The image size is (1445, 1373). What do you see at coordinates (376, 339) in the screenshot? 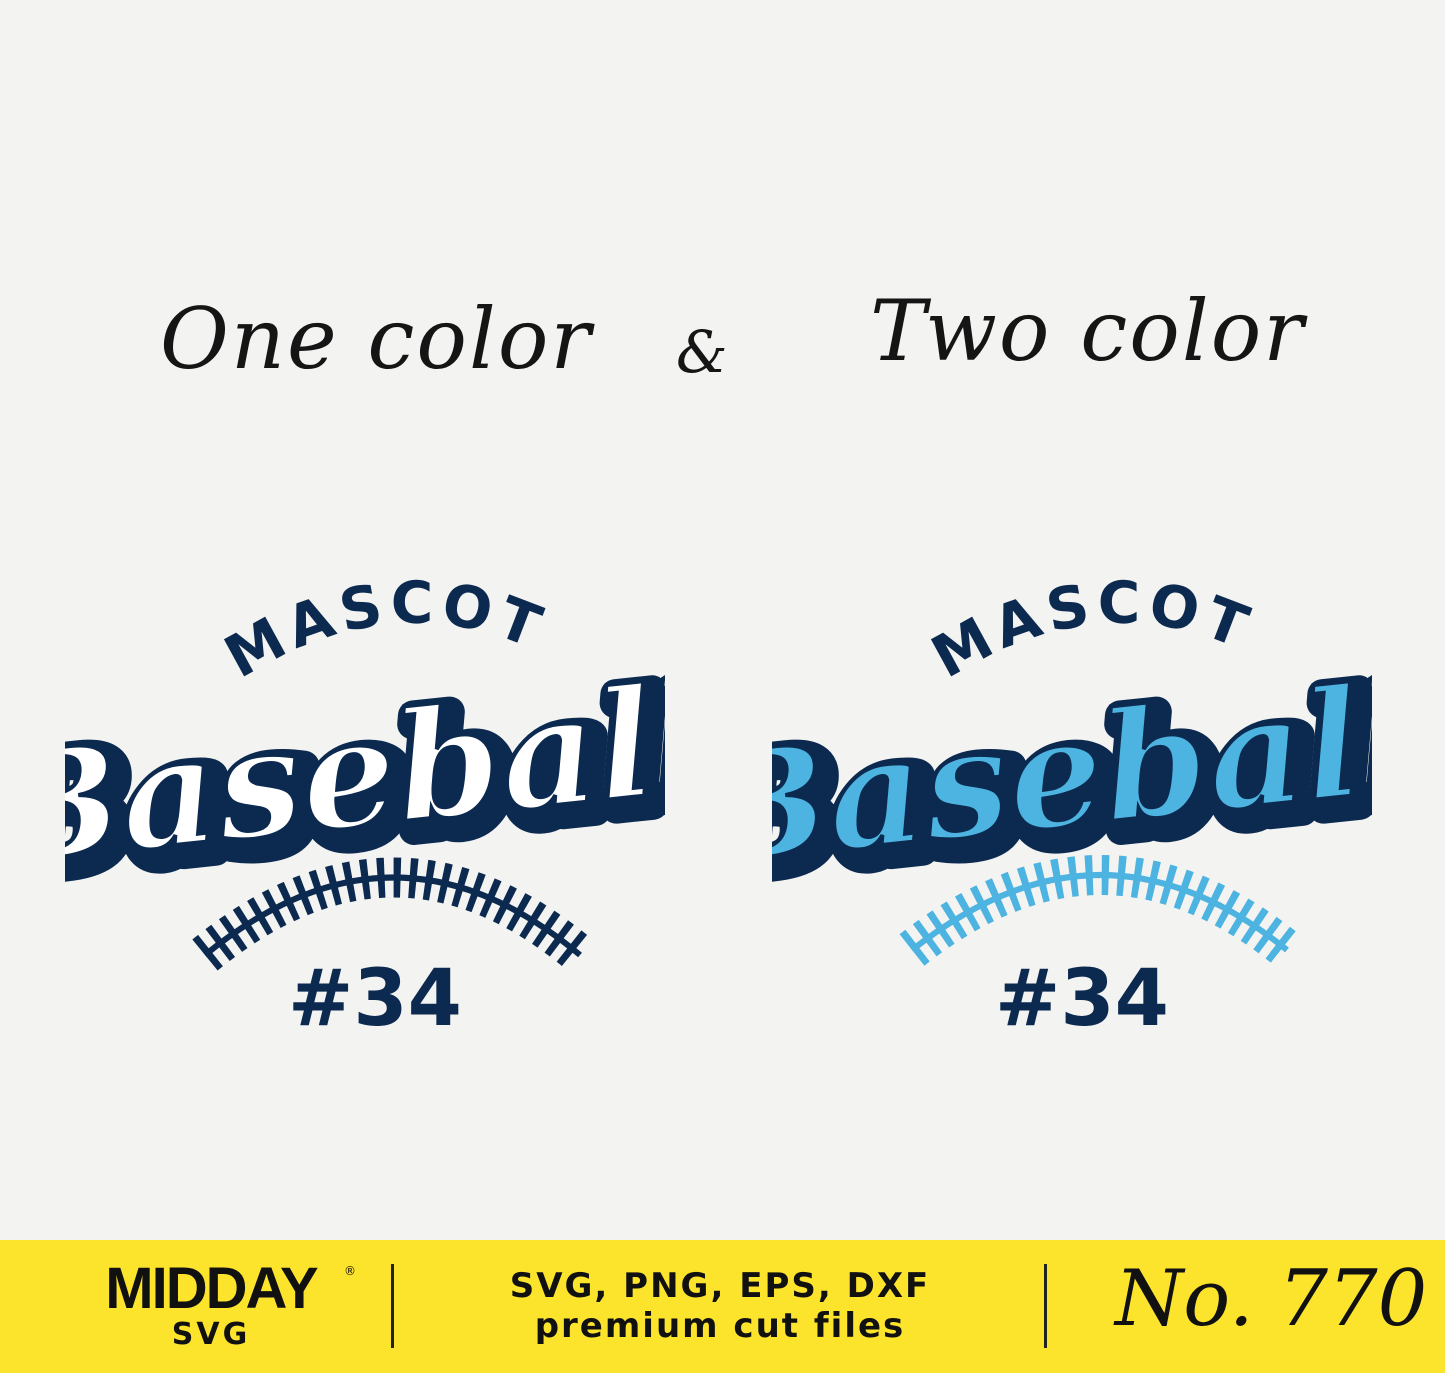
I see `one-color-heading: One color` at bounding box center [376, 339].